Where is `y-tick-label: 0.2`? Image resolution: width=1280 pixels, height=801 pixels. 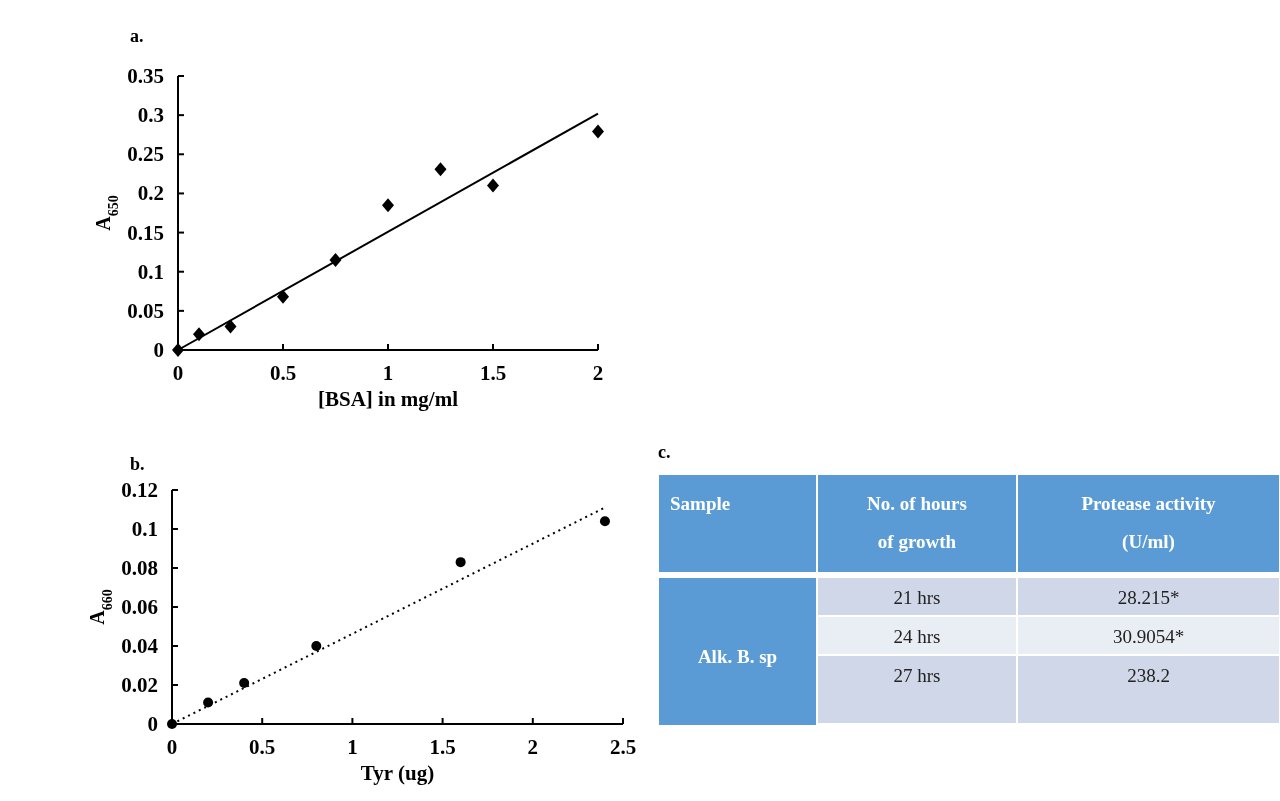
y-tick-label: 0.2 is located at coordinates (150, 193).